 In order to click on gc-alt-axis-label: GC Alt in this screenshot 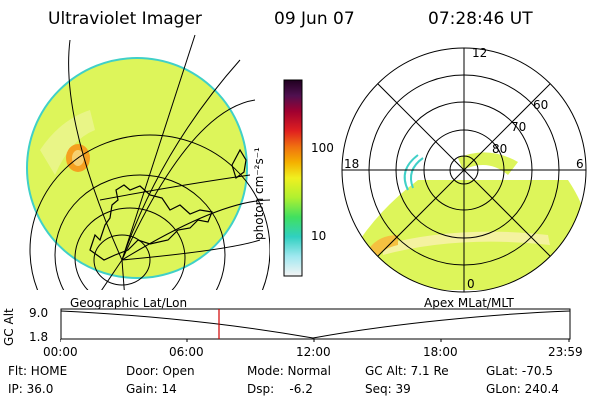, I will do `click(9, 327)`.